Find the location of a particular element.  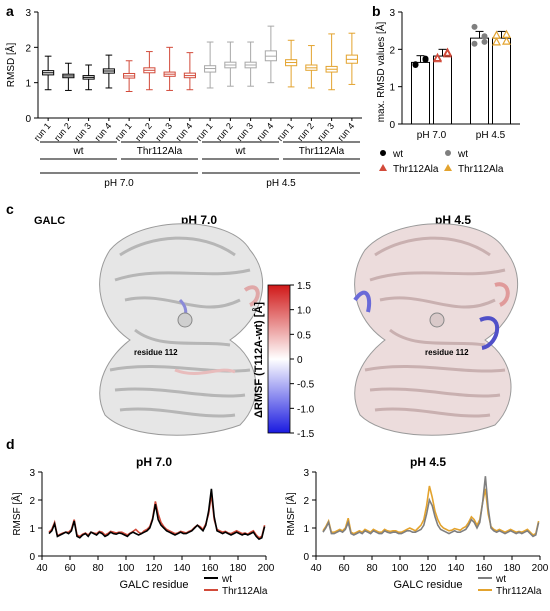

colorbar-tick-label: 0 is located at coordinates (300, 360).